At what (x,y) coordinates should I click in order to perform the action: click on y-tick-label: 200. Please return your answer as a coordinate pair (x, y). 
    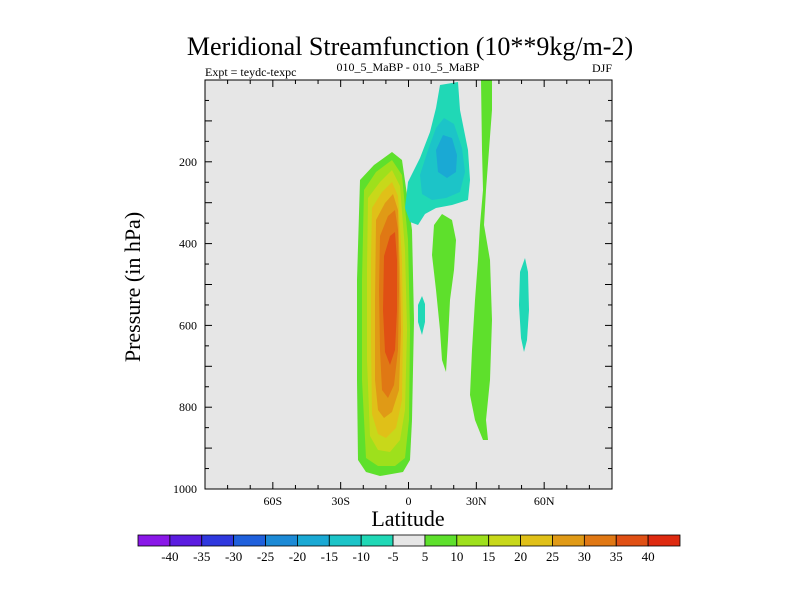
    Looking at the image, I should click on (188, 162).